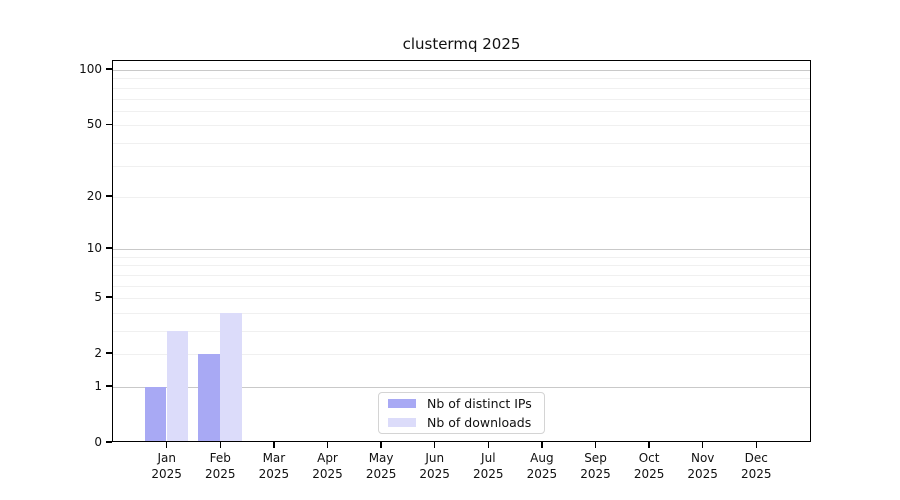 The image size is (900, 500). What do you see at coordinates (488, 466) in the screenshot?
I see `x-tick-label: Jul 2025` at bounding box center [488, 466].